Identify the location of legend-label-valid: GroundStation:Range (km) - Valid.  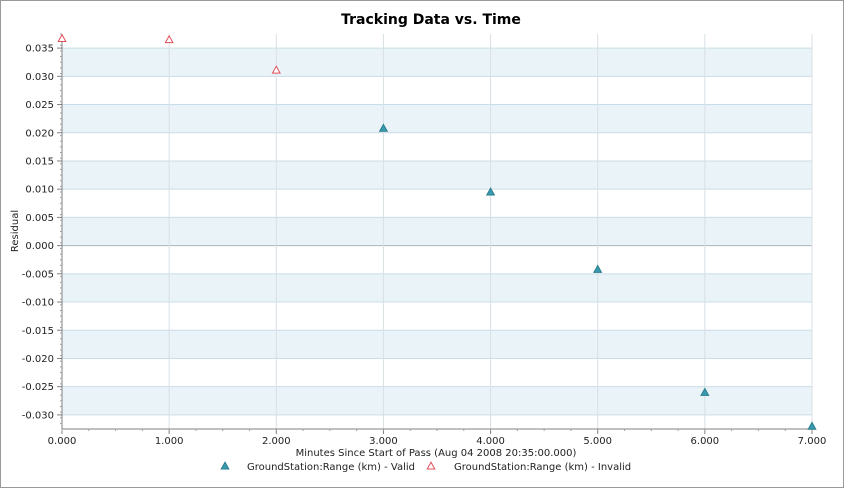
(331, 467).